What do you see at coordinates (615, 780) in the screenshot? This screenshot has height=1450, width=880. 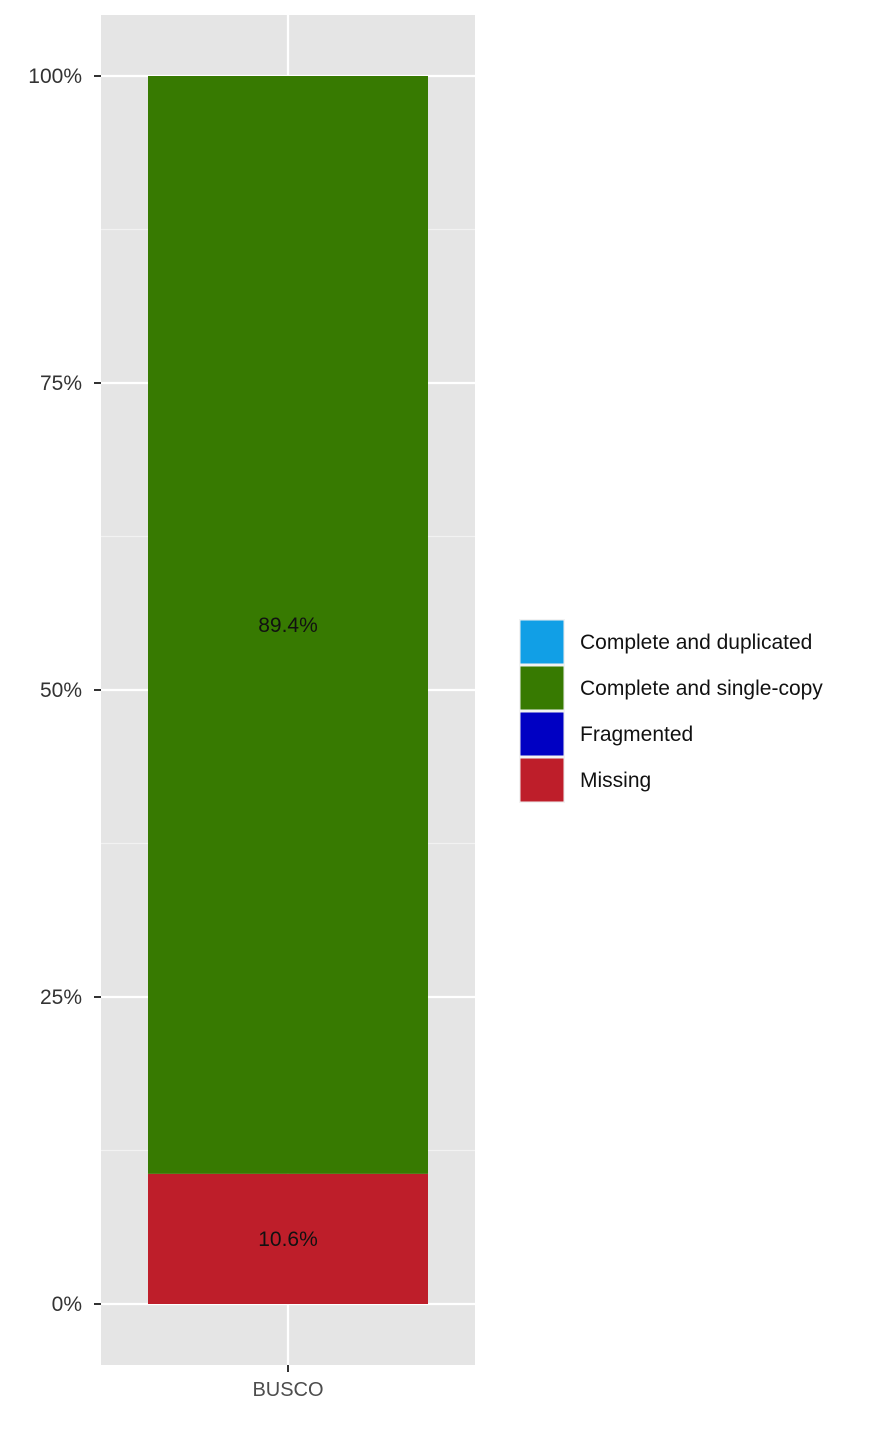 I see `legend-label: Missing` at bounding box center [615, 780].